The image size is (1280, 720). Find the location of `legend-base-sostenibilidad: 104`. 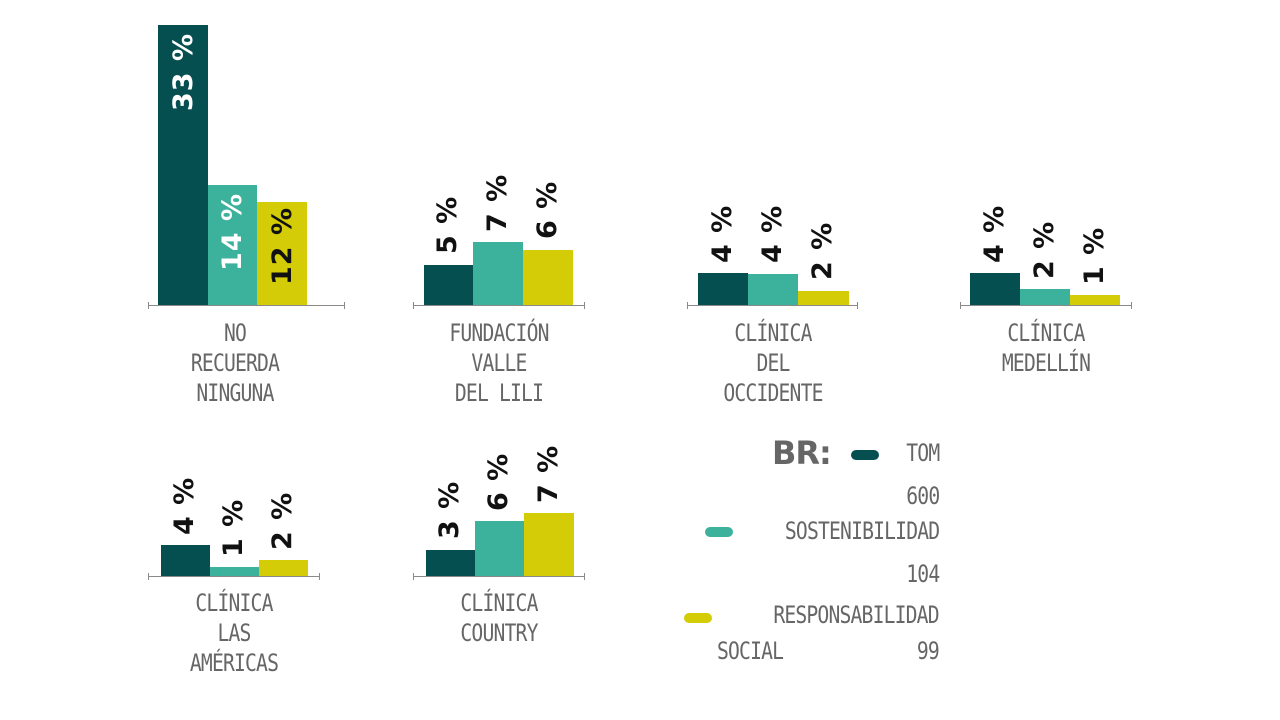

legend-base-sostenibilidad: 104 is located at coordinates (922, 574).